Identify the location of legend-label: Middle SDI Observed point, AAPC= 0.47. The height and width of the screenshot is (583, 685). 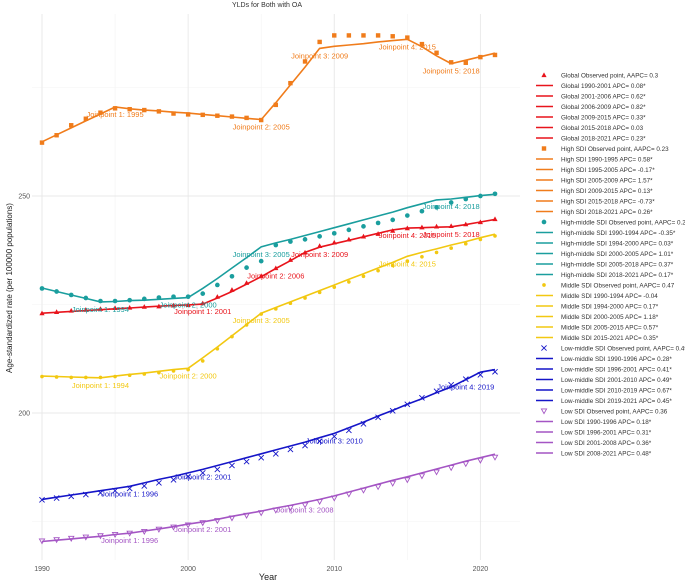
(618, 286).